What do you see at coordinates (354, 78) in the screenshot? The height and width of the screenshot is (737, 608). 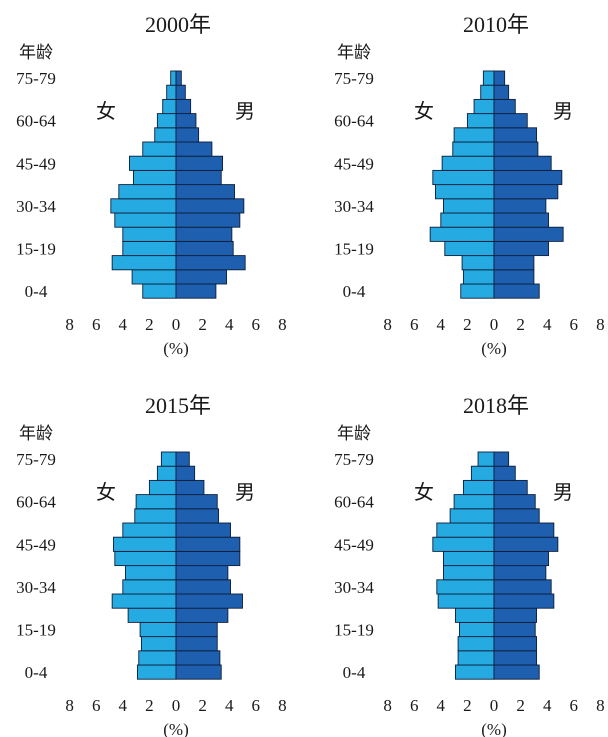 I see `y-tick-label: 75-79` at bounding box center [354, 78].